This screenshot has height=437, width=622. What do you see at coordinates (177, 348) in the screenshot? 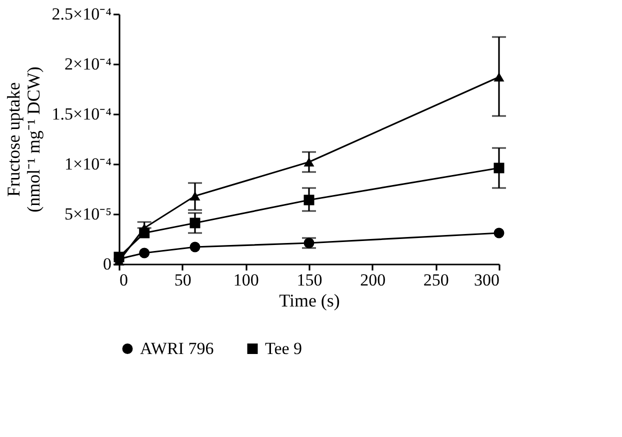
I see `legend-label: AWRI 796` at bounding box center [177, 348].